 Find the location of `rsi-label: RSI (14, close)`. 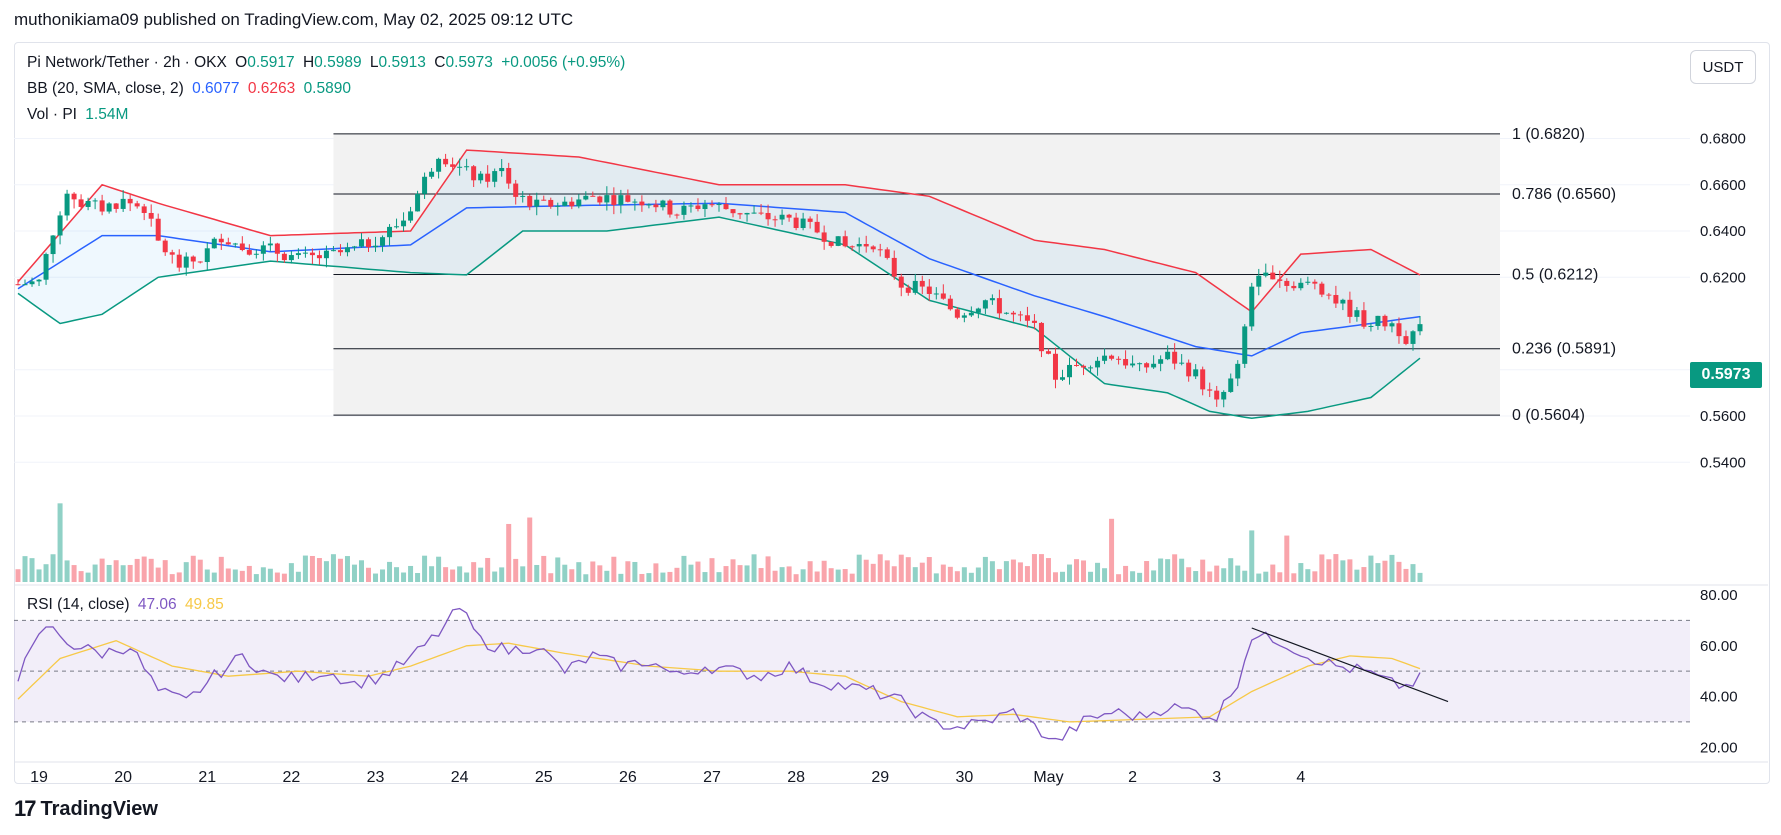

rsi-label: RSI (14, close) is located at coordinates (78, 604).